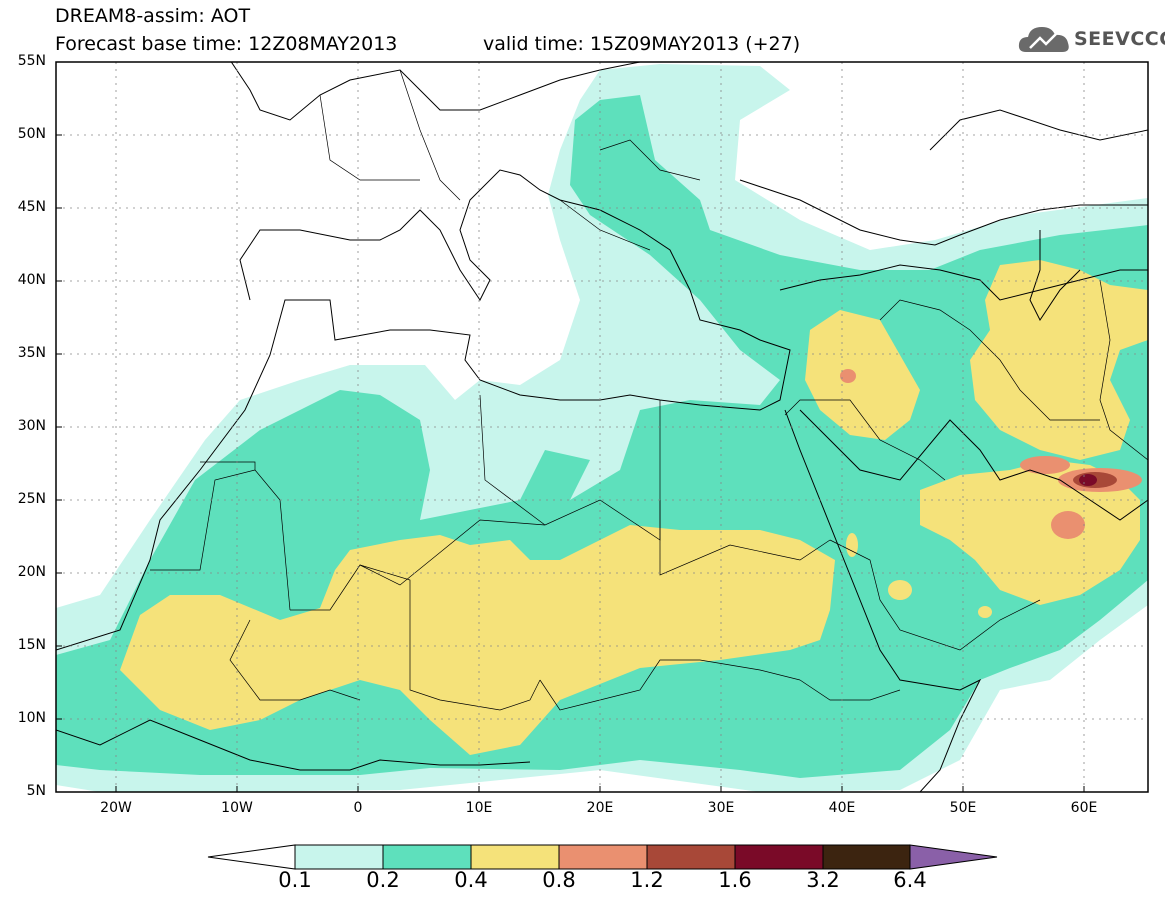  I want to click on lat-label: 5N, so click(36, 791).